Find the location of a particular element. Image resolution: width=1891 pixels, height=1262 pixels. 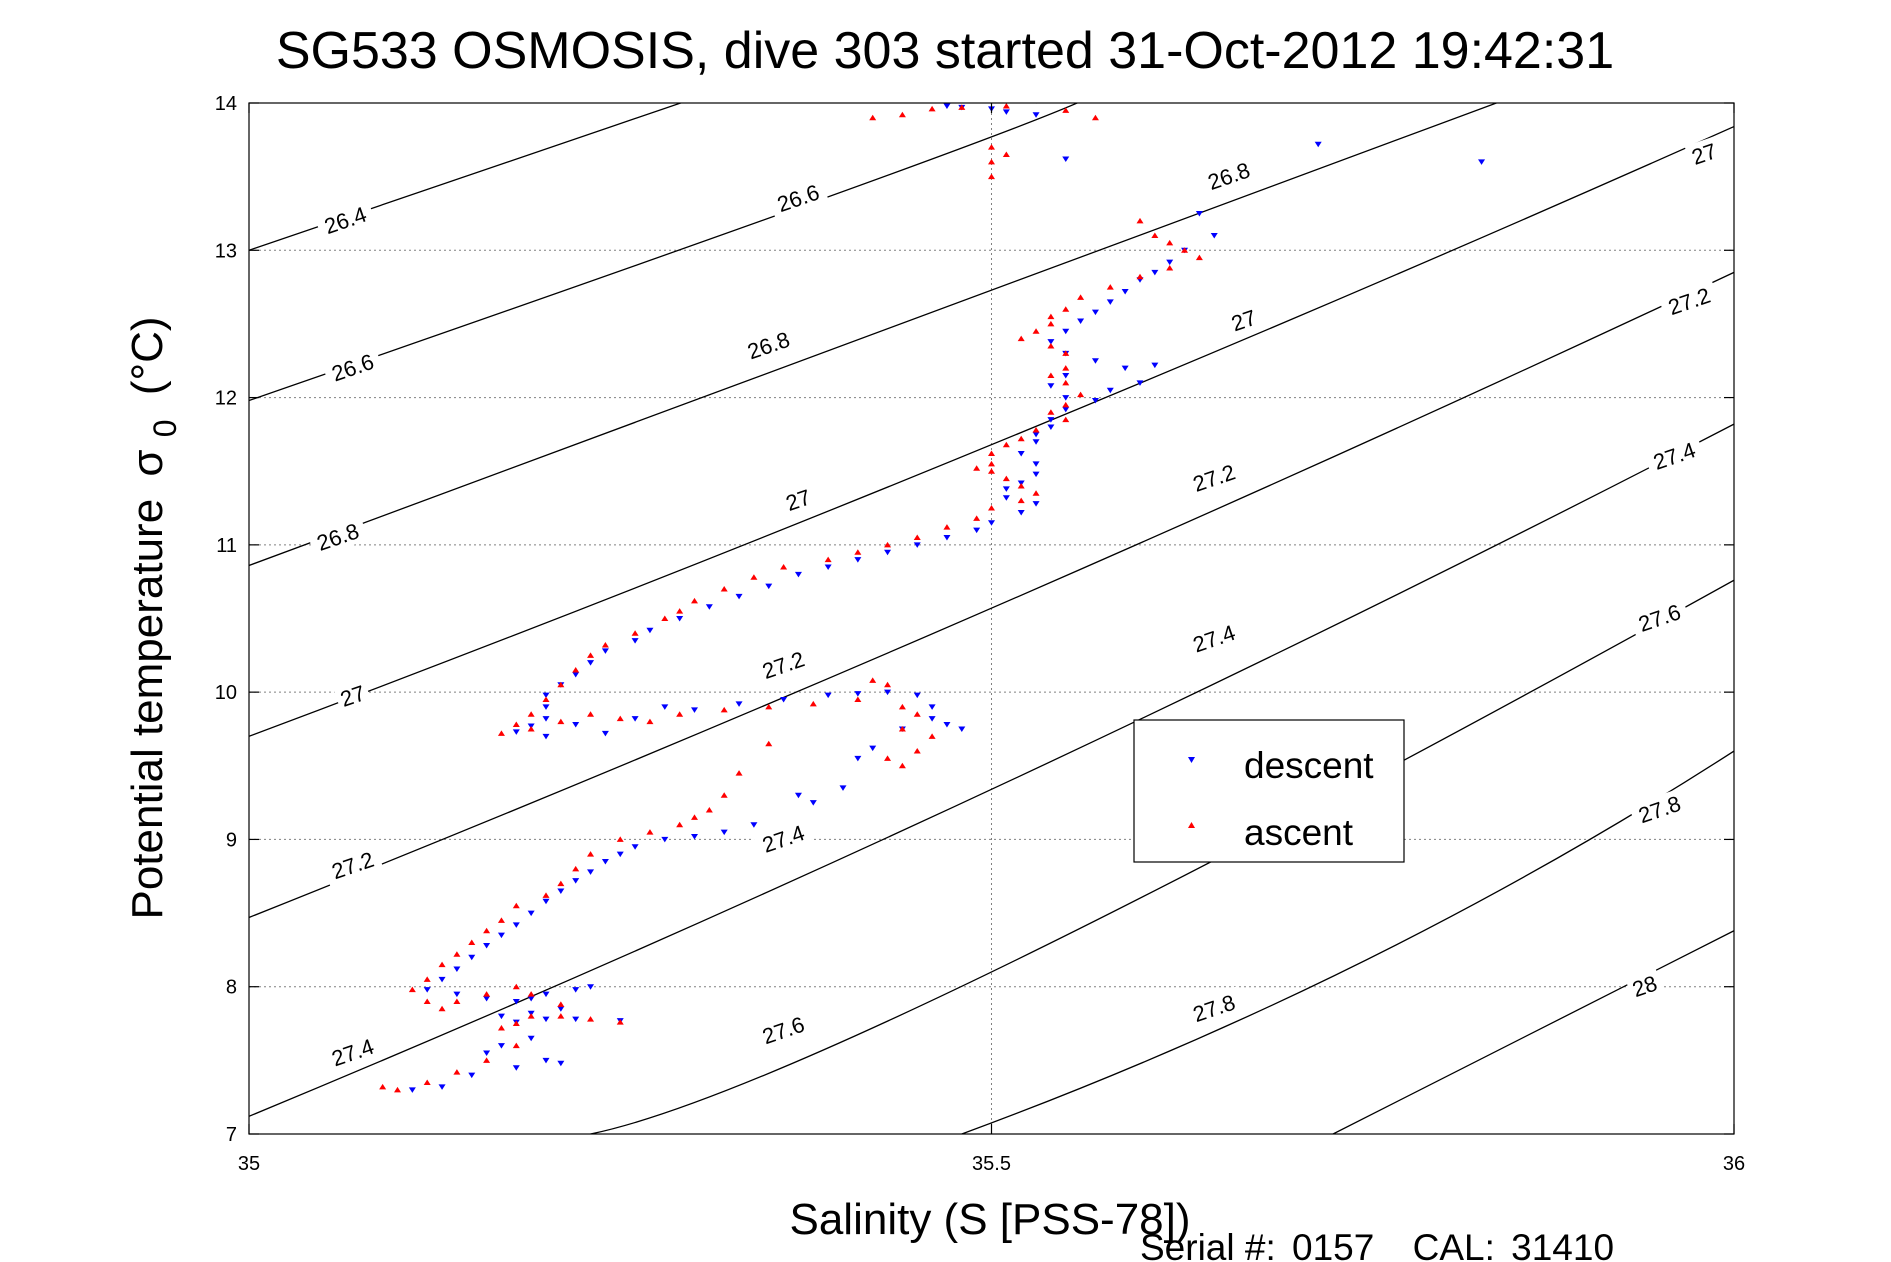

contour-label: 27 is located at coordinates (1704, 154).